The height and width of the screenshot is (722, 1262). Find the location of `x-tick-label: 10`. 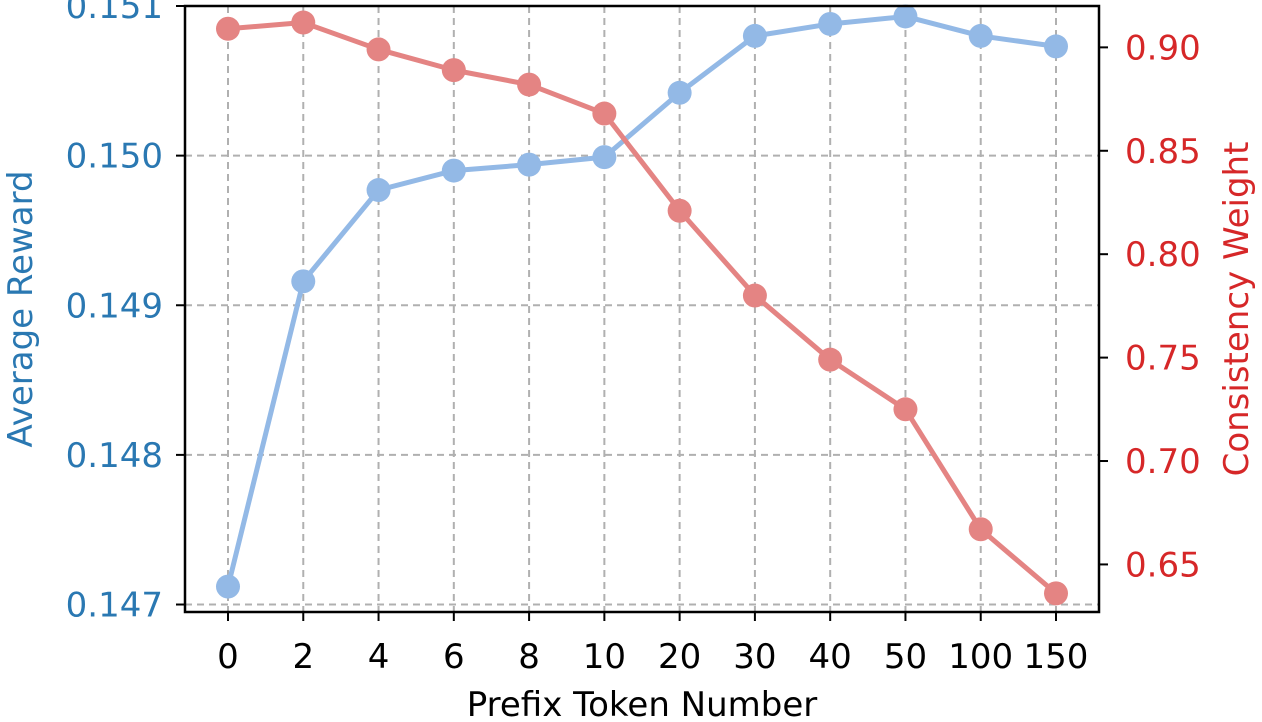

x-tick-label: 10 is located at coordinates (604, 657).